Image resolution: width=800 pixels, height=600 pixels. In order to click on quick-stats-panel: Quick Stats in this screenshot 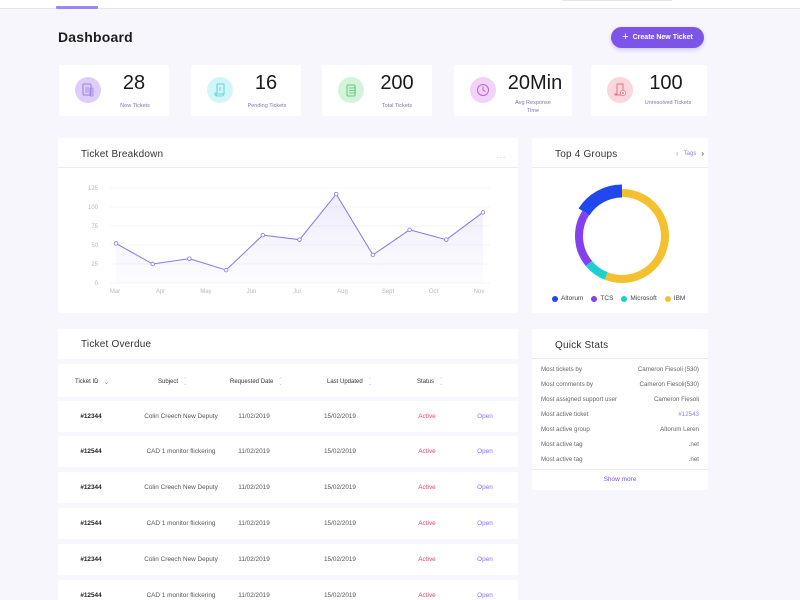, I will do `click(620, 409)`.